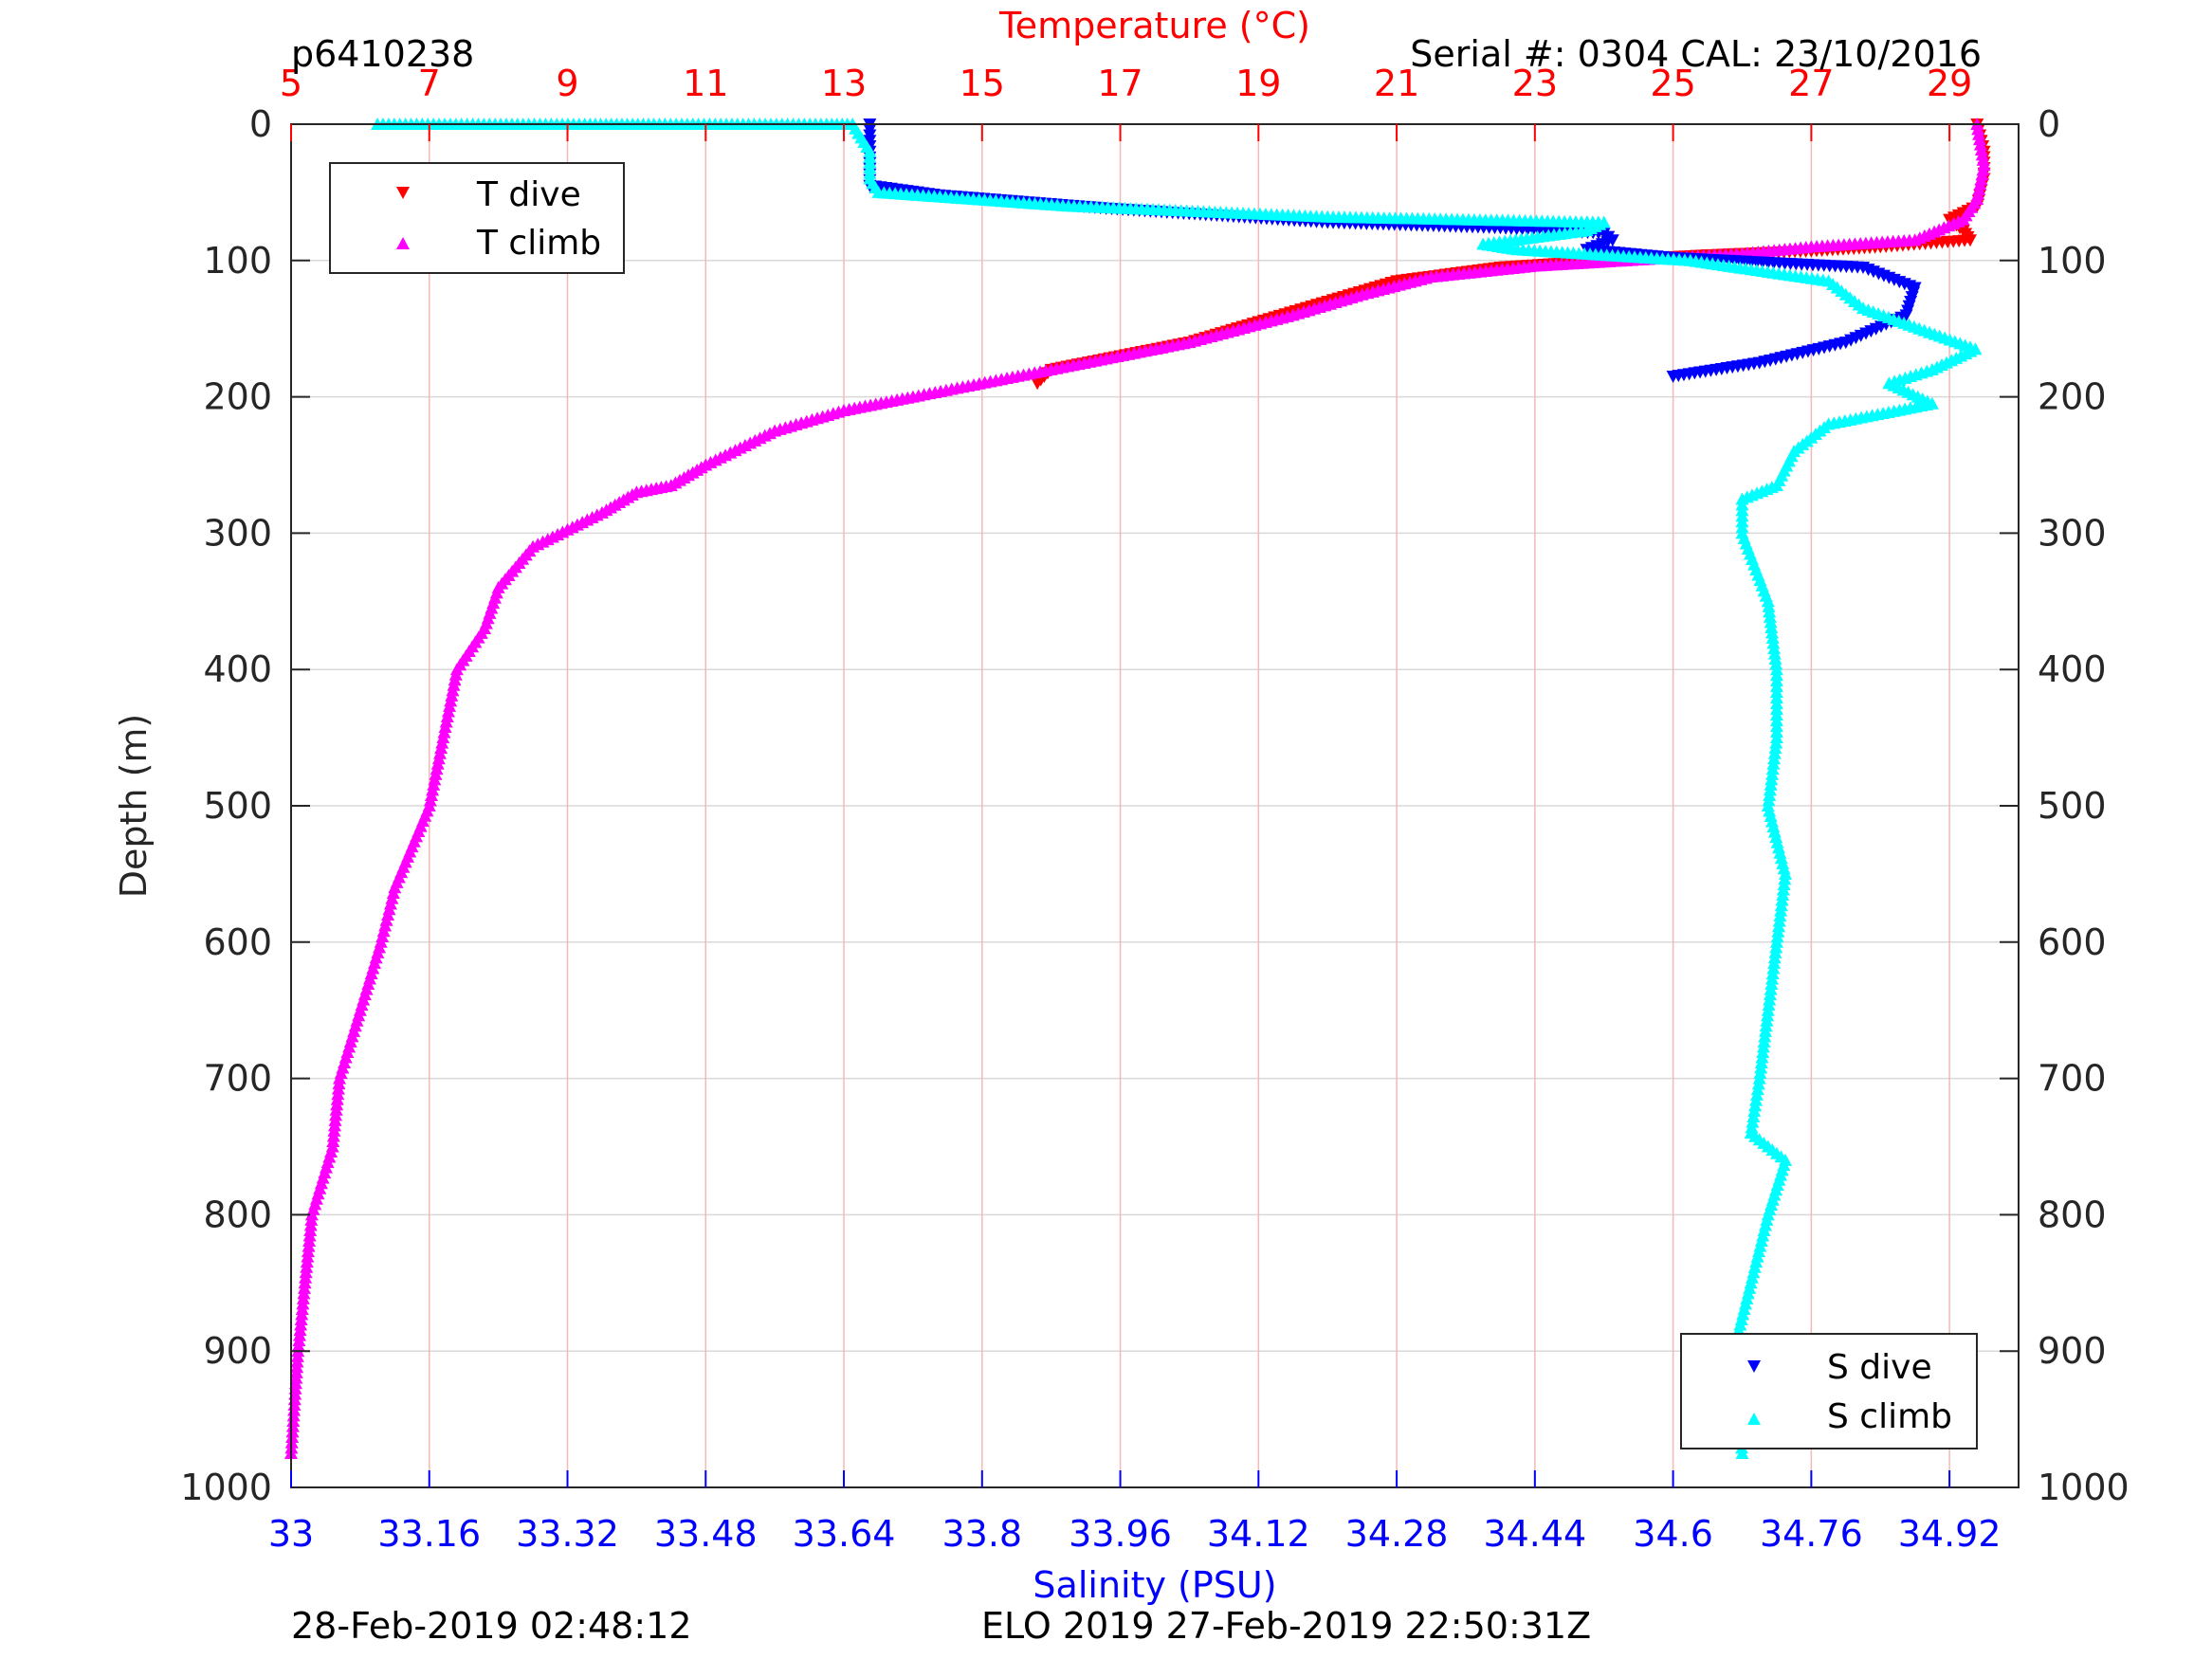 This screenshot has width=2212, height=1659. Describe the element at coordinates (1879, 1367) in the screenshot. I see `legend-s-dive-label: S dive` at that location.